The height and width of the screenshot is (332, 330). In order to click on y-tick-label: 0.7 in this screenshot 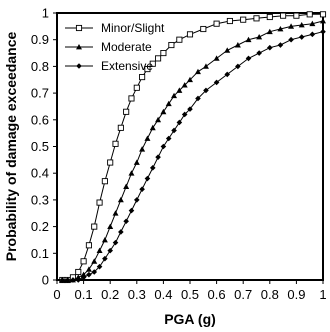, I will do `click(40, 93)`.